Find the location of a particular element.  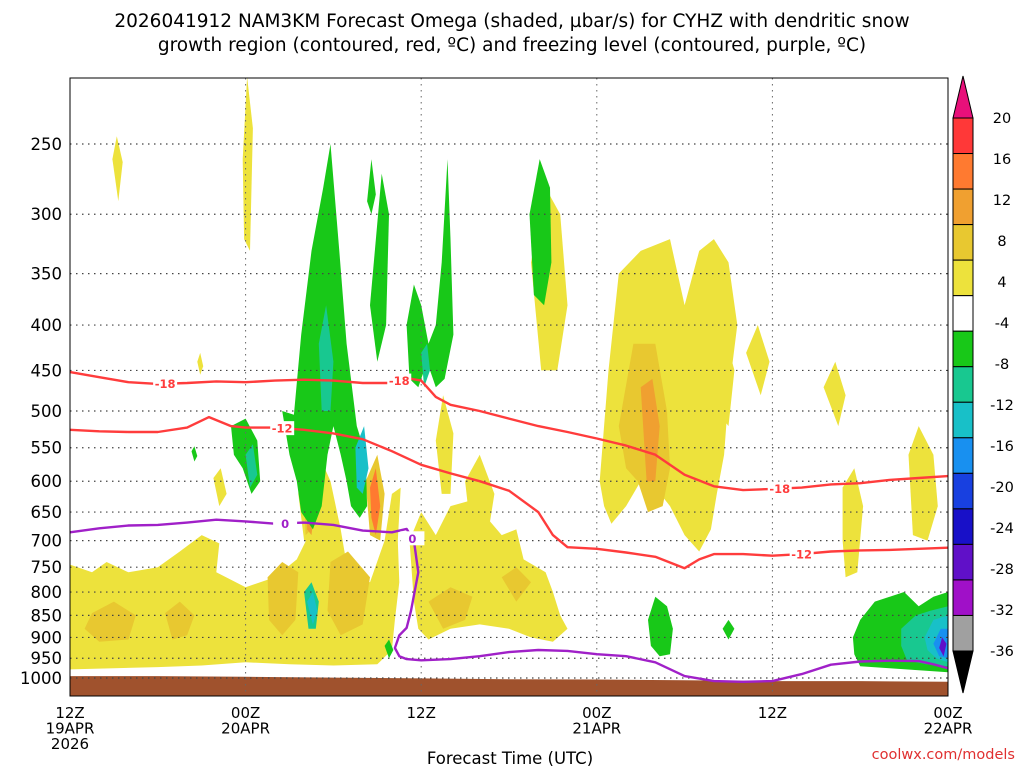

contour-label-2-0: 0 is located at coordinates (285, 524).